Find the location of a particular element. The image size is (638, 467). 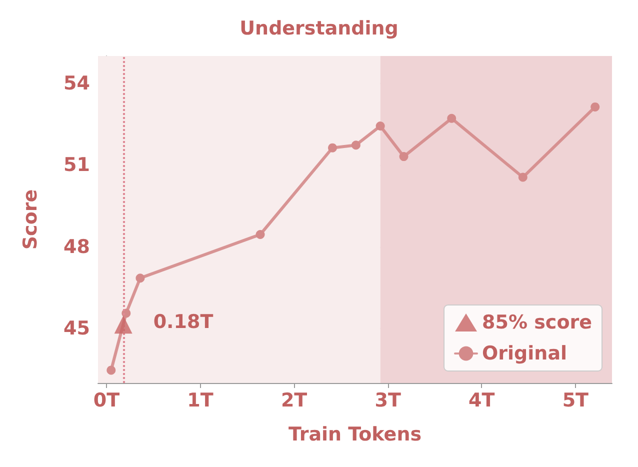

x-tick-label: 4T is located at coordinates (481, 401).